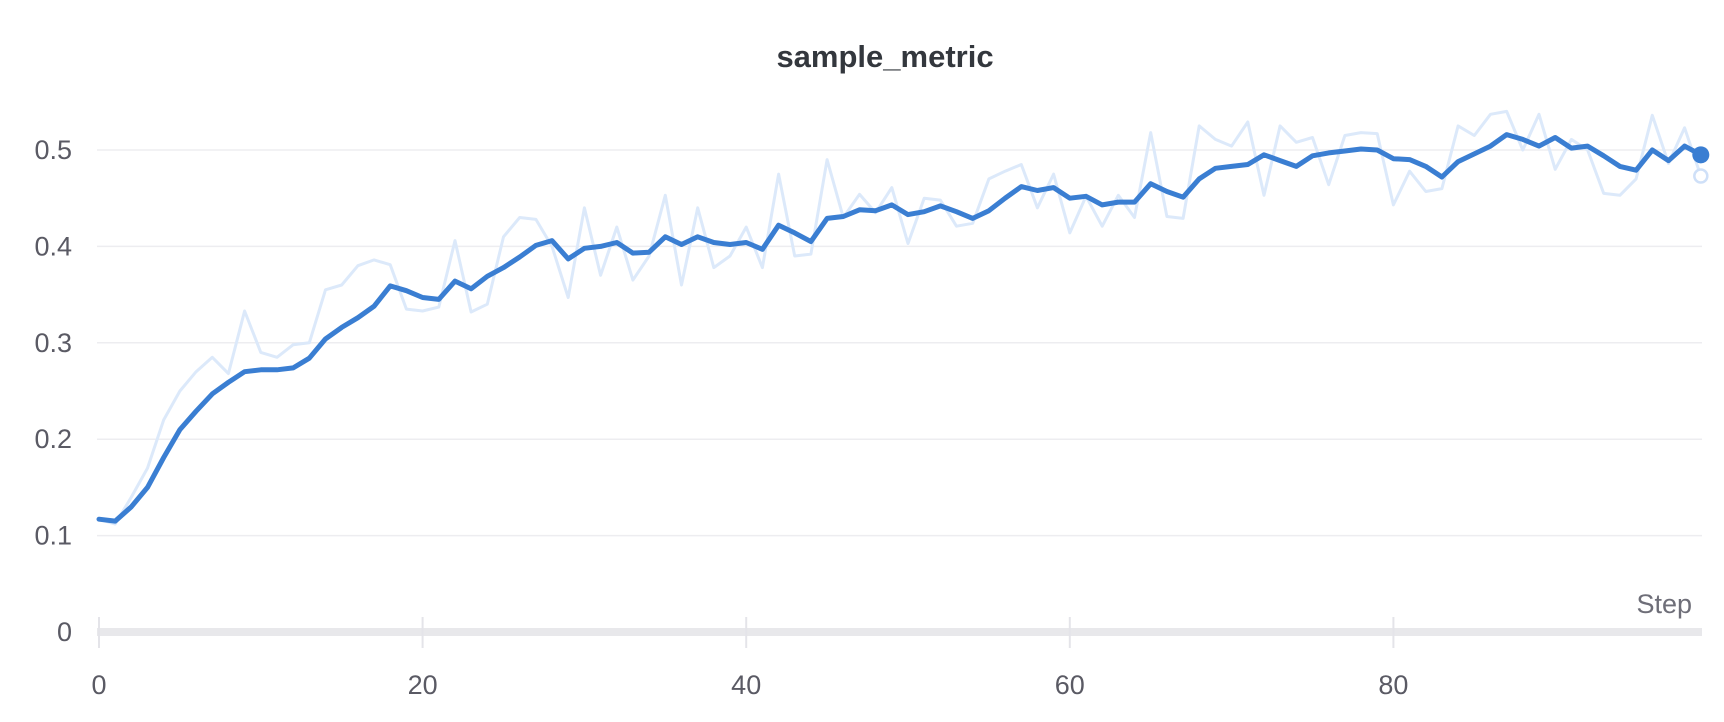 Image resolution: width=1724 pixels, height=722 pixels. I want to click on y-tick-label: 0.4, so click(53, 246).